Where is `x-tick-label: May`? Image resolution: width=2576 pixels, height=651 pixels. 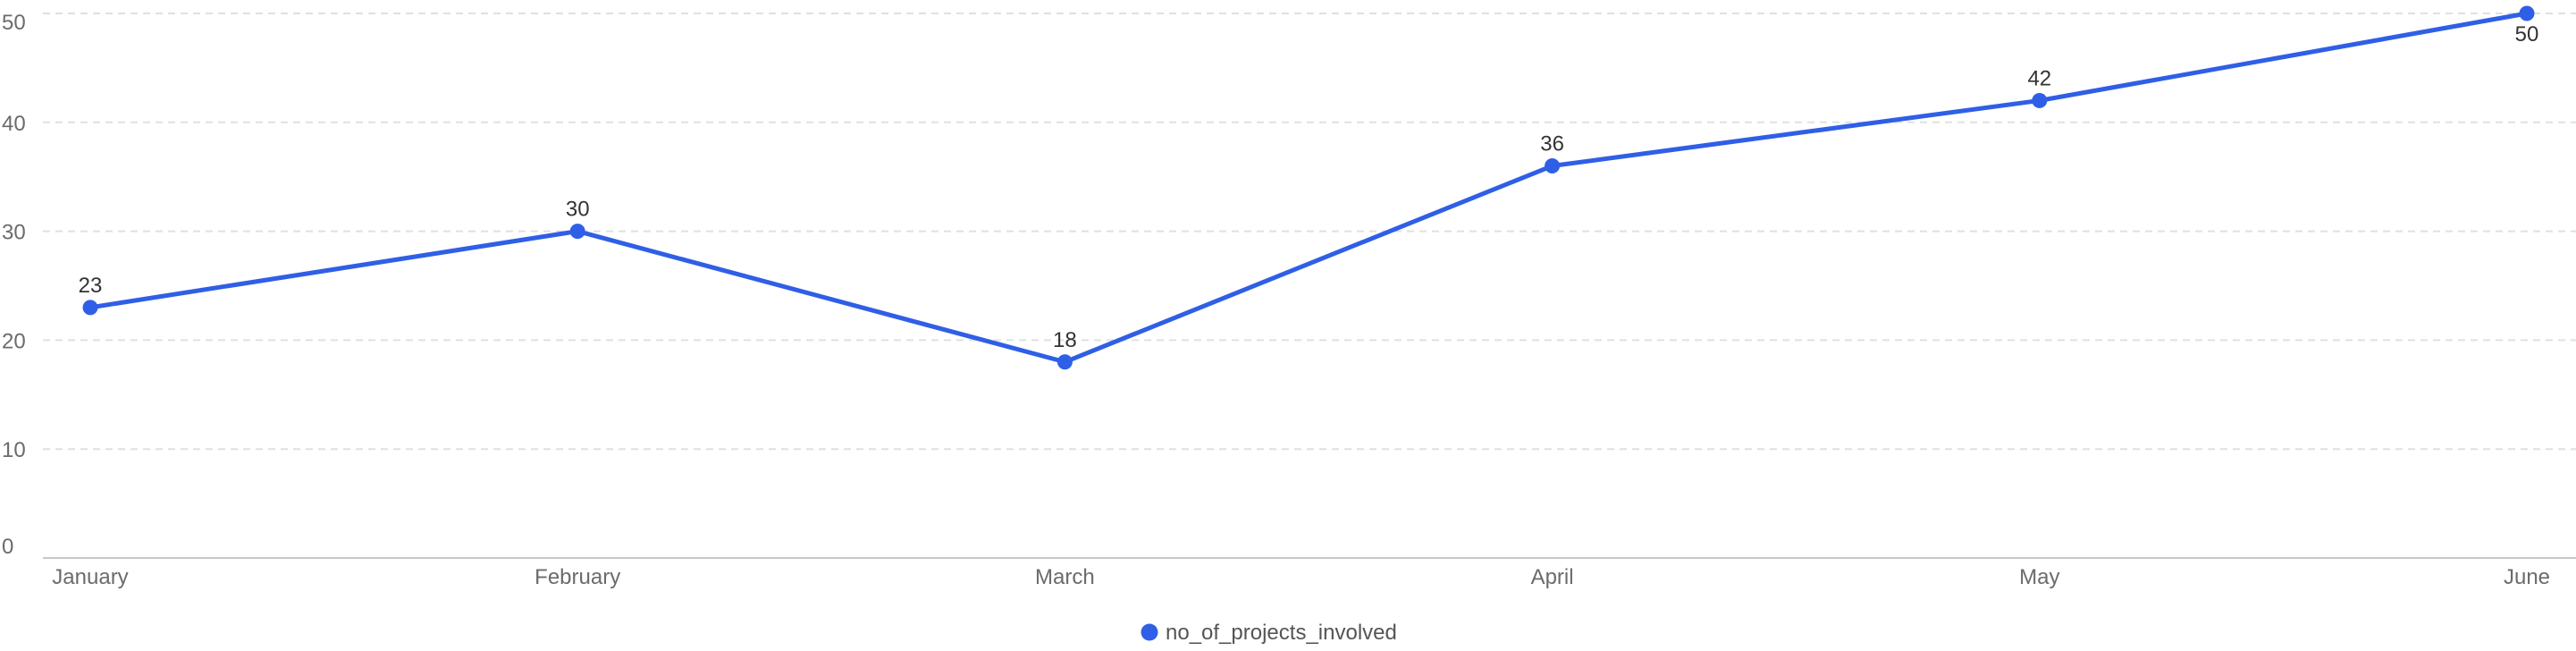
x-tick-label: May is located at coordinates (2039, 577).